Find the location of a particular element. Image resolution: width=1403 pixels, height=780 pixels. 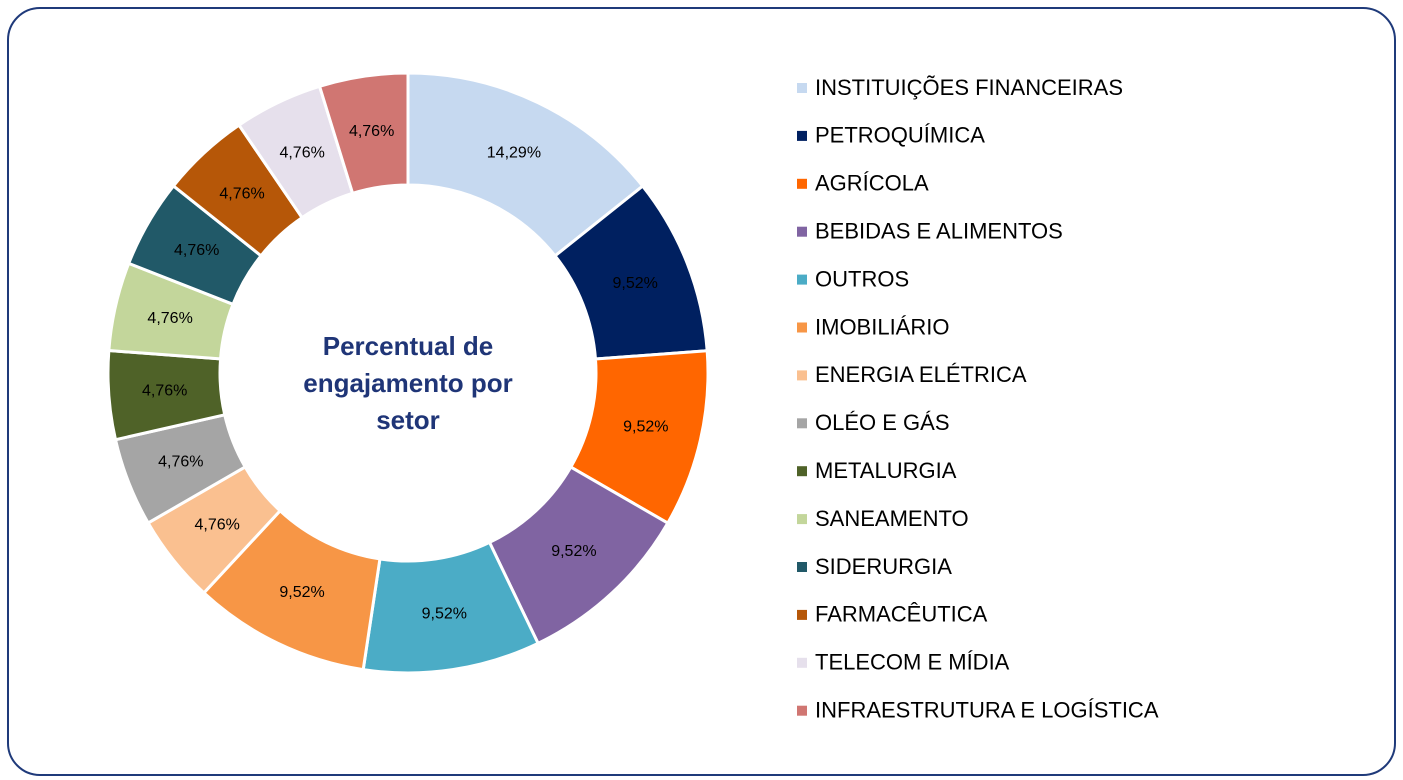

legend-label: FARMACÊUTICA is located at coordinates (901, 614).